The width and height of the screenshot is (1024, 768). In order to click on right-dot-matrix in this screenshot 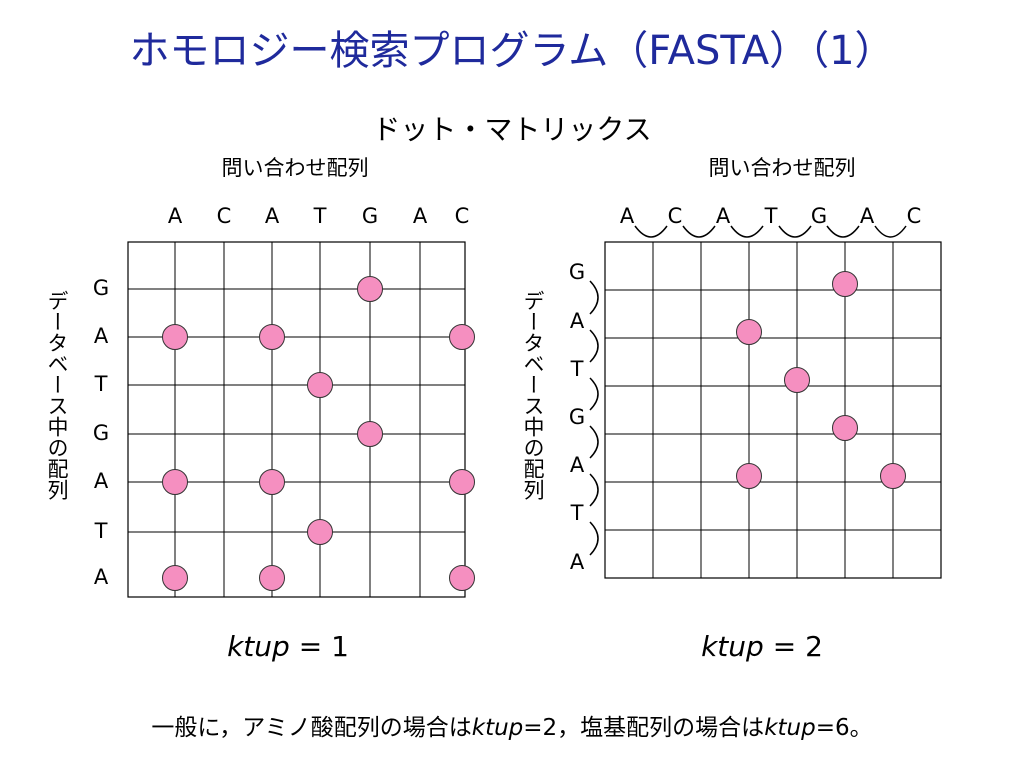, I will do `click(773, 410)`.